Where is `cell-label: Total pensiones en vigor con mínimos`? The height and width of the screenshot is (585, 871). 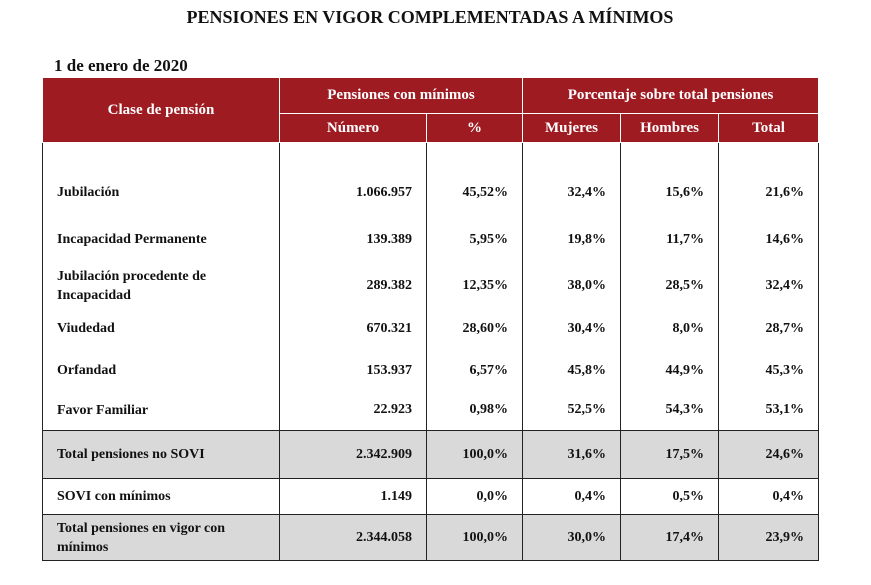 cell-label: Total pensiones en vigor con mínimos is located at coordinates (161, 537).